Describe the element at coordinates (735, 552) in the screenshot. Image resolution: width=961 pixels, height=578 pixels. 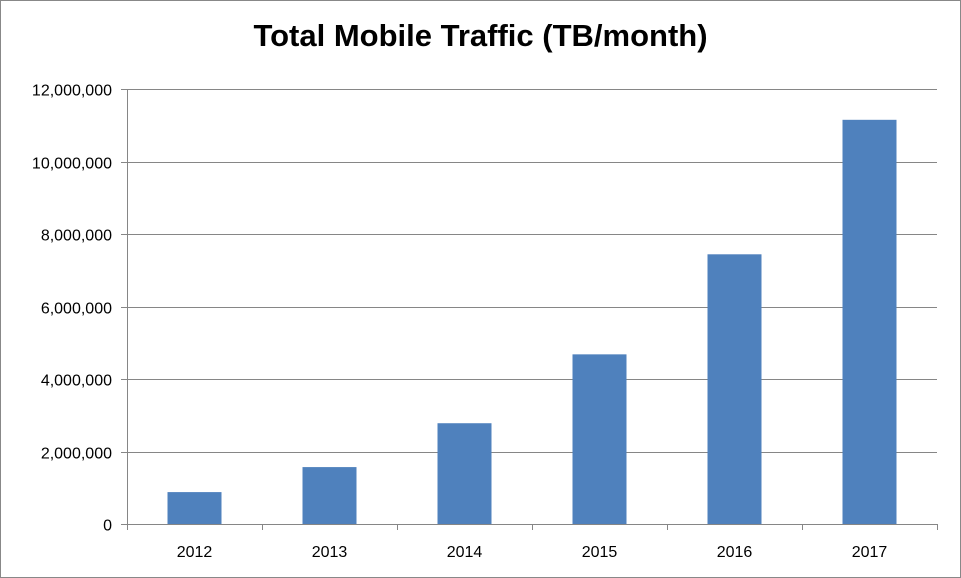
I see `x-tick-label: 2016` at that location.